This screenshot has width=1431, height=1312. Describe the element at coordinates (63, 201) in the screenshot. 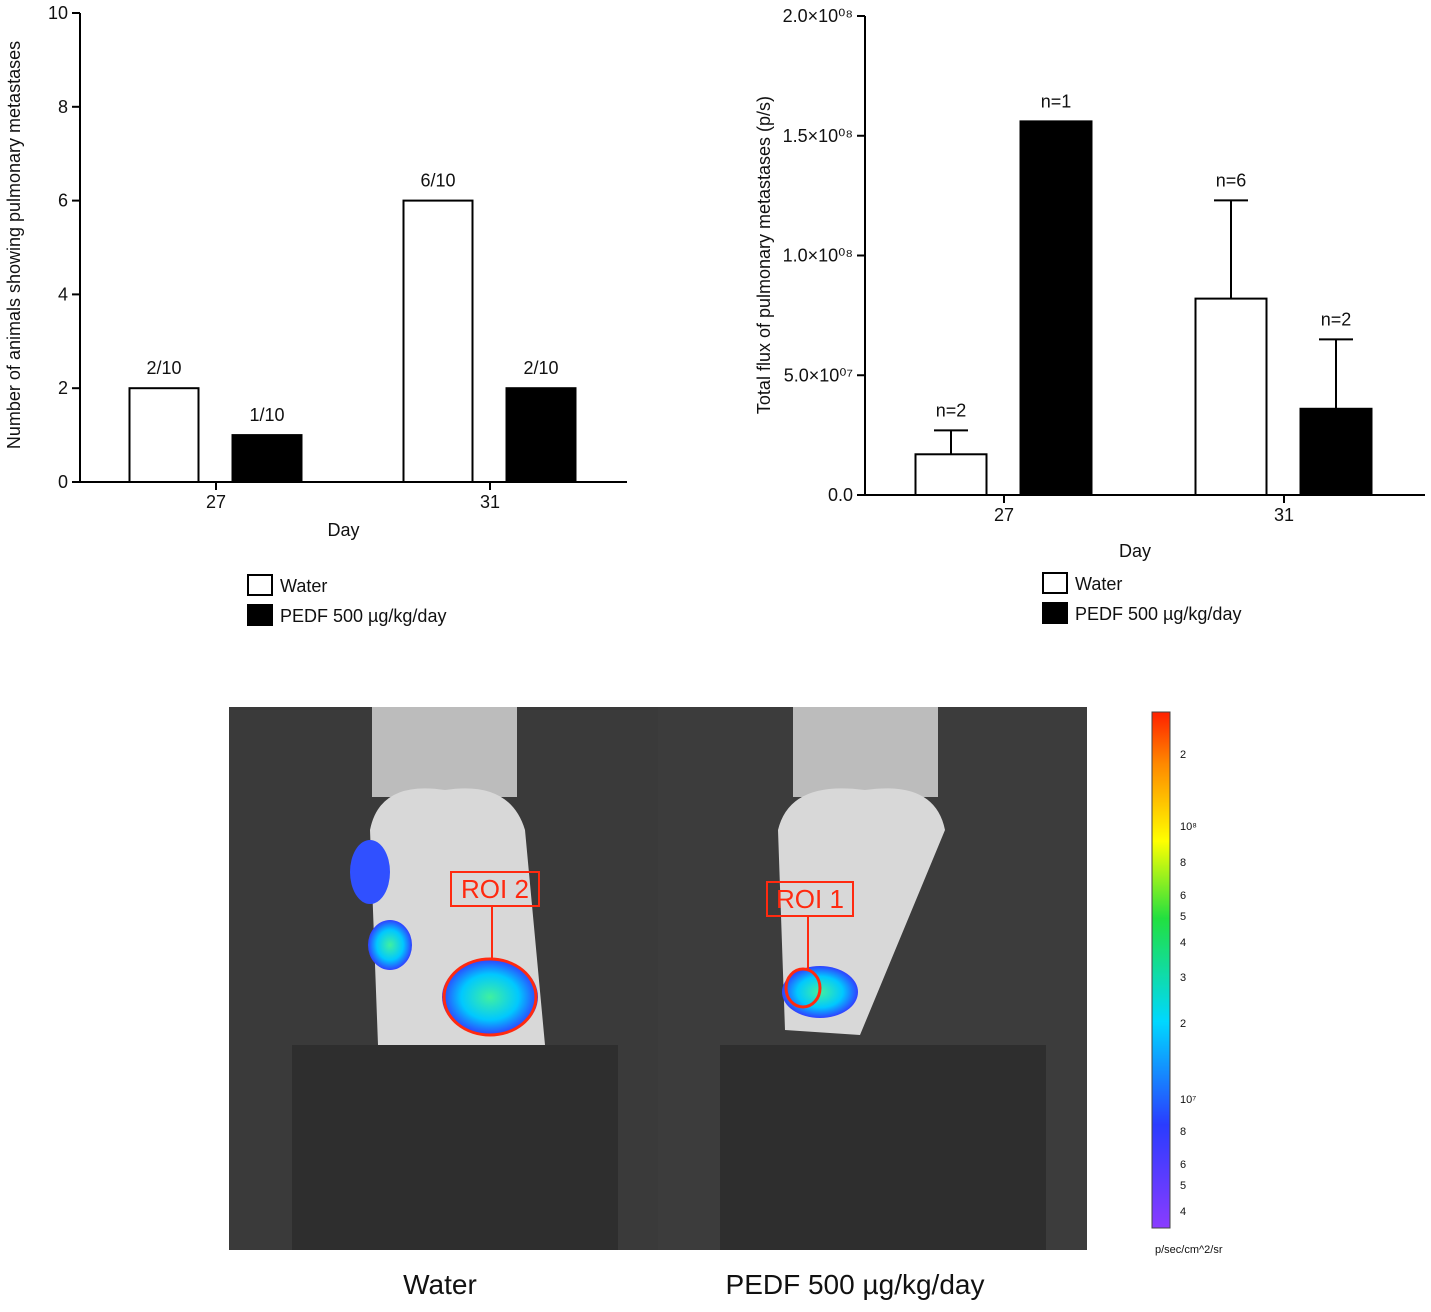

I see `y-tick-label: 6` at that location.